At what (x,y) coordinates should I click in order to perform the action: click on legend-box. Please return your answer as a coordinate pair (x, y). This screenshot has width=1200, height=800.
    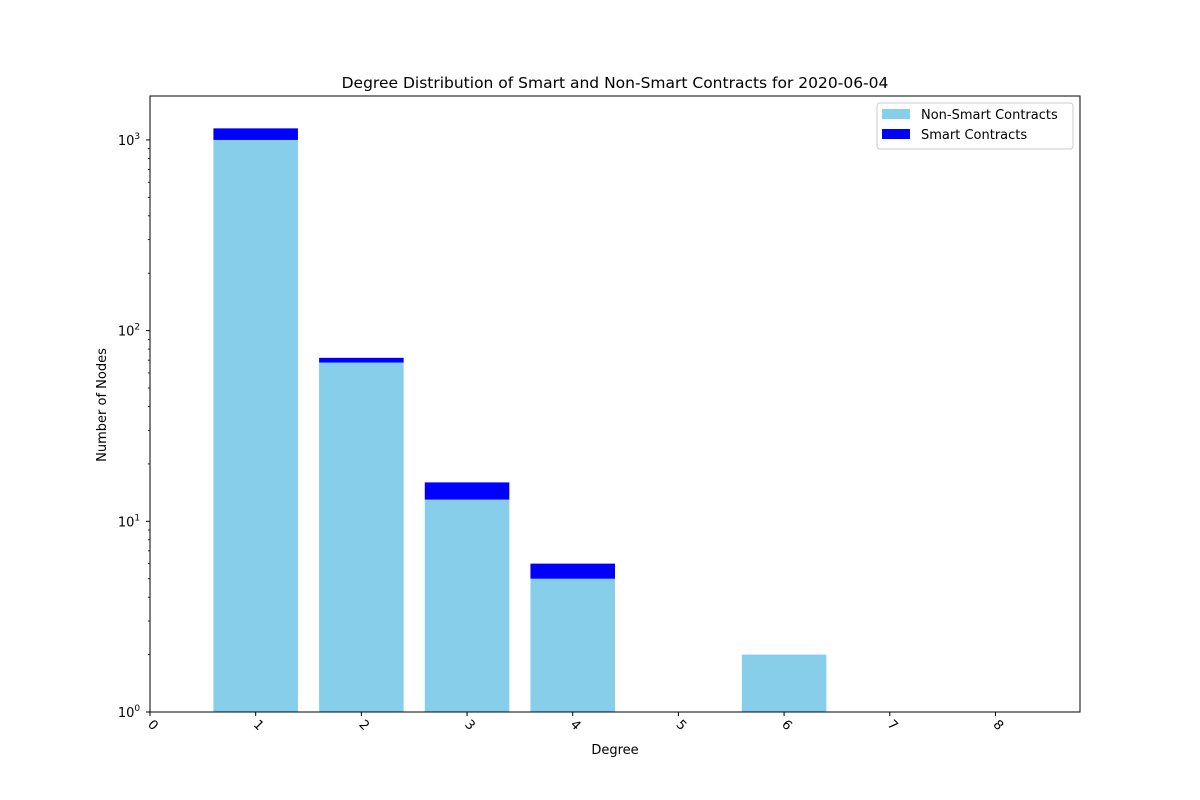
    Looking at the image, I should click on (975, 126).